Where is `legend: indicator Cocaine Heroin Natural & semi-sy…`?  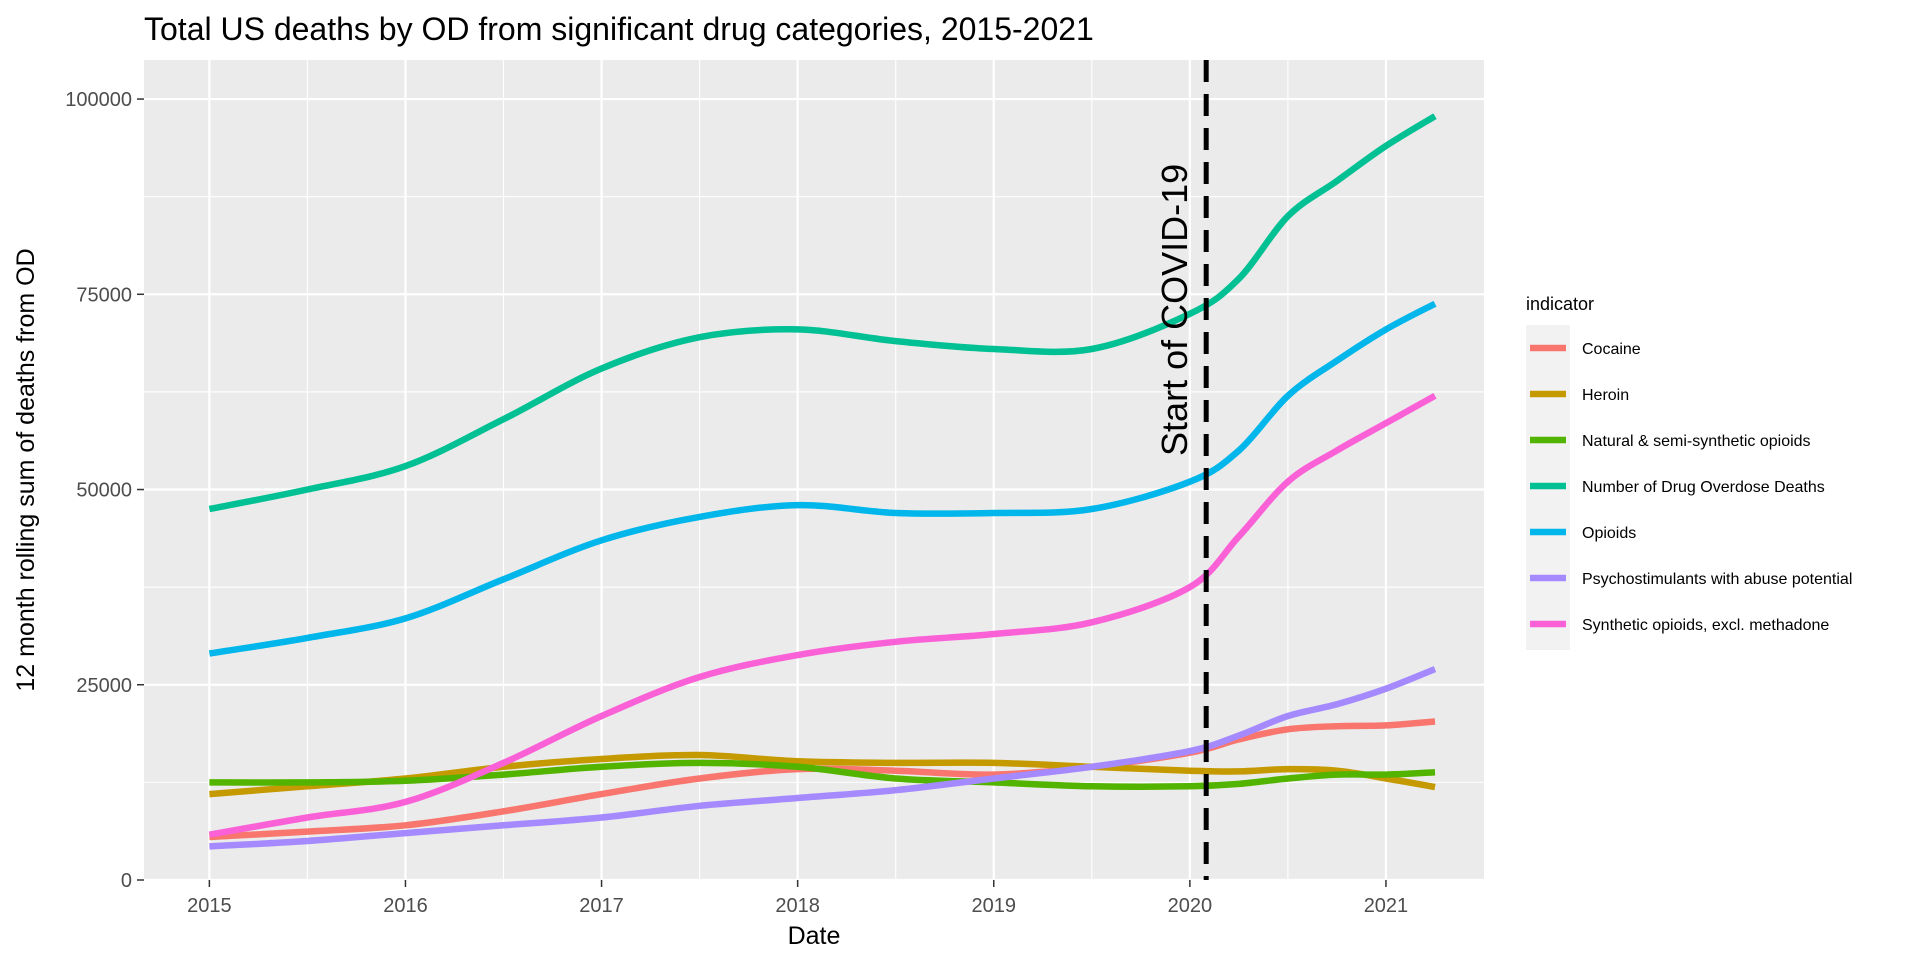 legend: indicator Cocaine Heroin Natural & semi-sy… is located at coordinates (1689, 472).